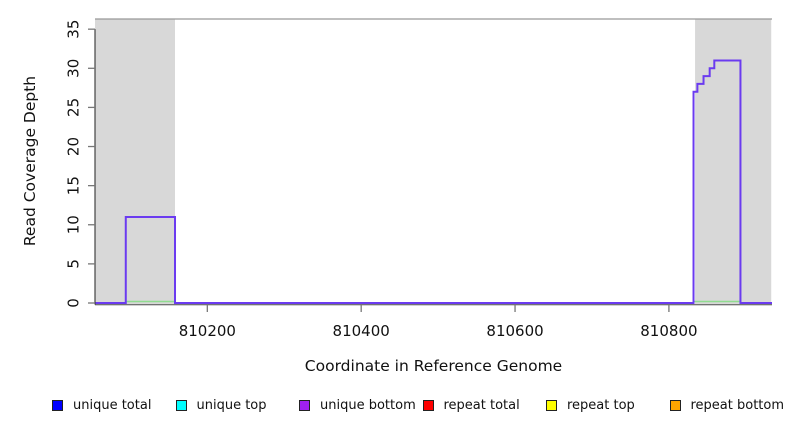 The height and width of the screenshot is (432, 792). What do you see at coordinates (57, 405) in the screenshot?
I see `unique-total-swatch-icon` at bounding box center [57, 405].